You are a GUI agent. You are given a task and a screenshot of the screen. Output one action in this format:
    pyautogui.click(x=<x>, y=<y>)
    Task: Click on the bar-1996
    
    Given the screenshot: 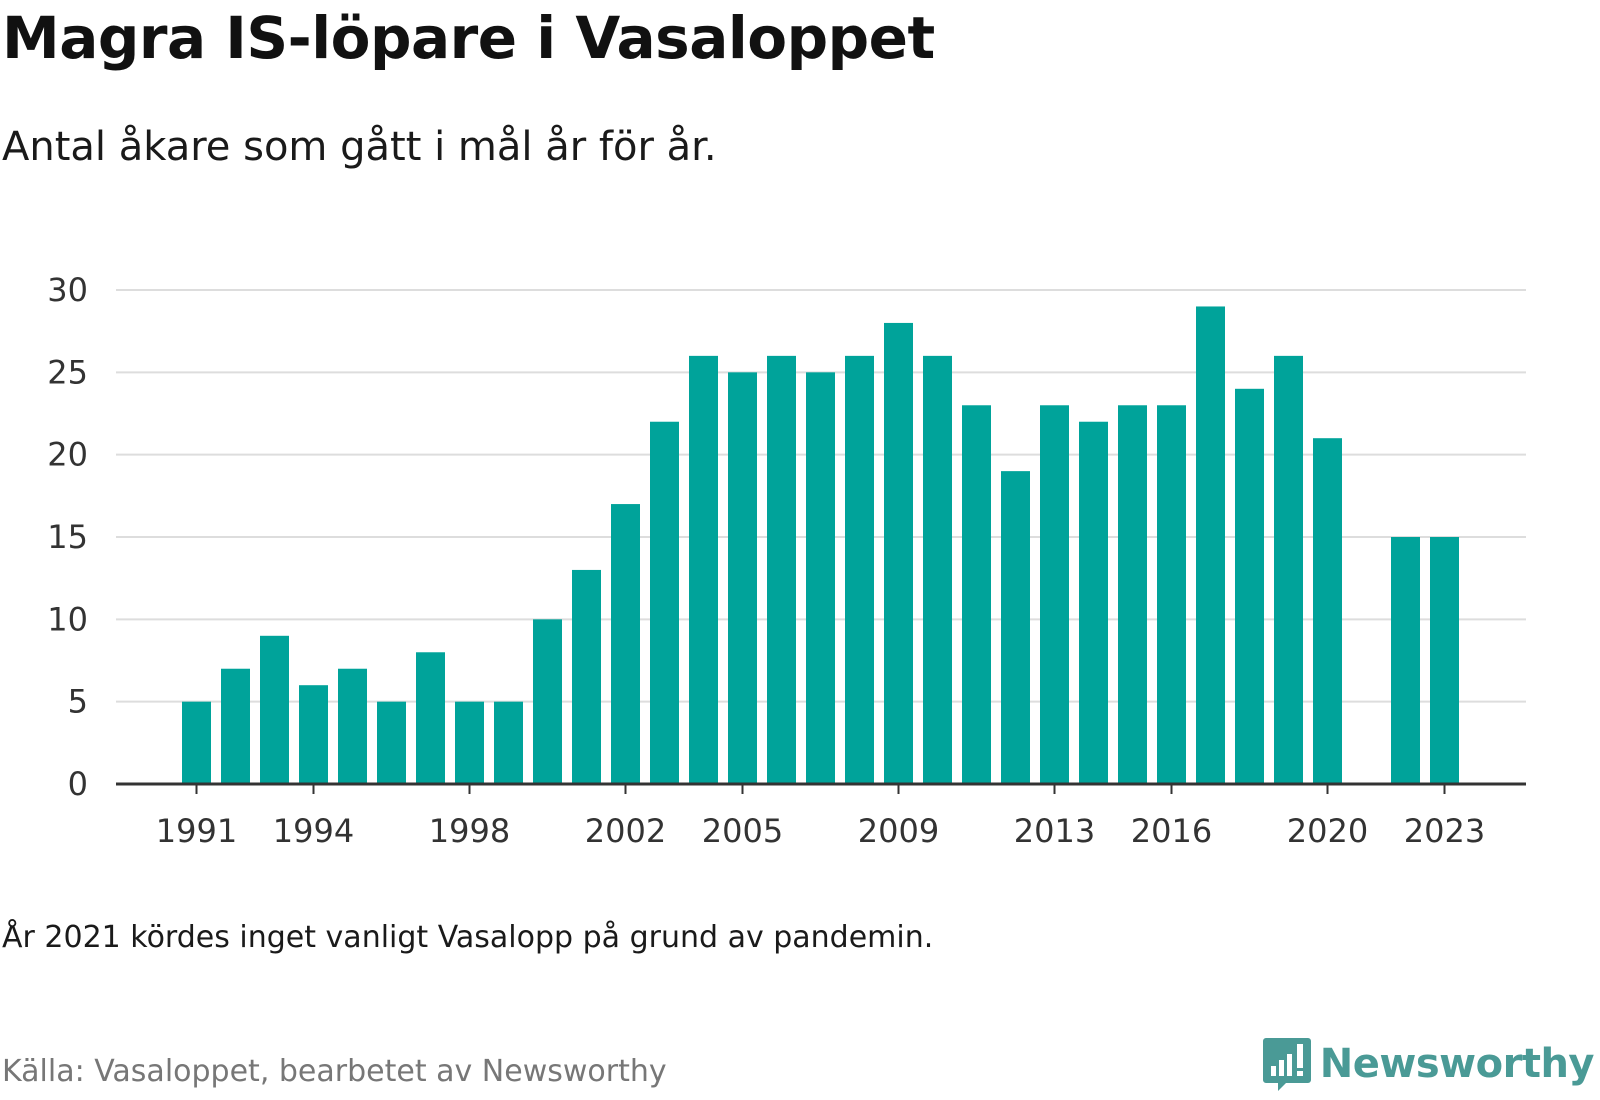 What is the action you would take?
    pyautogui.click(x=391, y=742)
    